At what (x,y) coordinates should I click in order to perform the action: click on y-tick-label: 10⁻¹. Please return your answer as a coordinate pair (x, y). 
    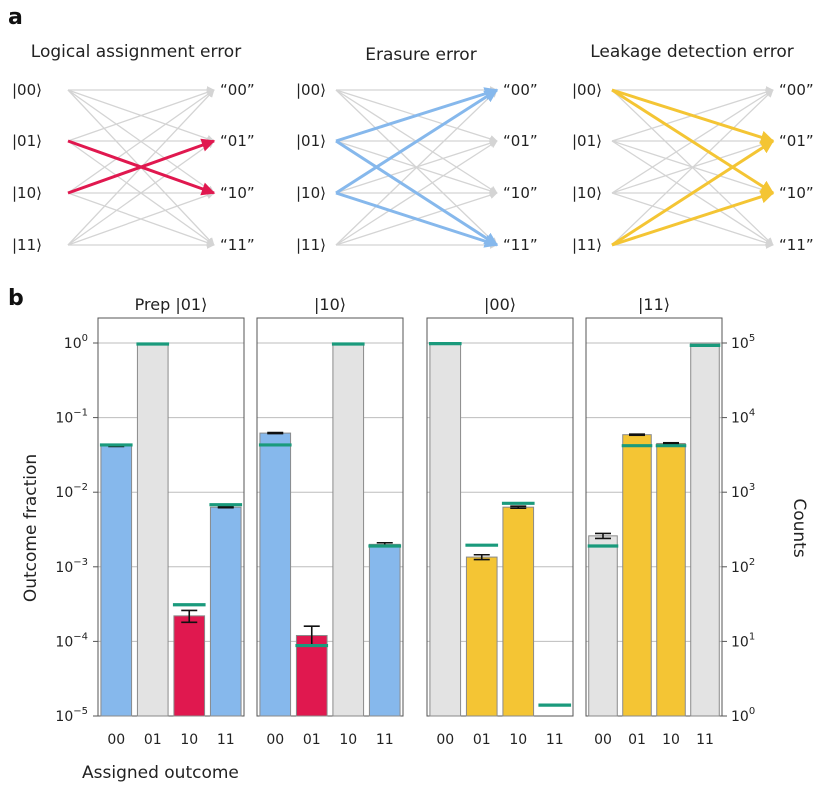
    Looking at the image, I should click on (71, 417).